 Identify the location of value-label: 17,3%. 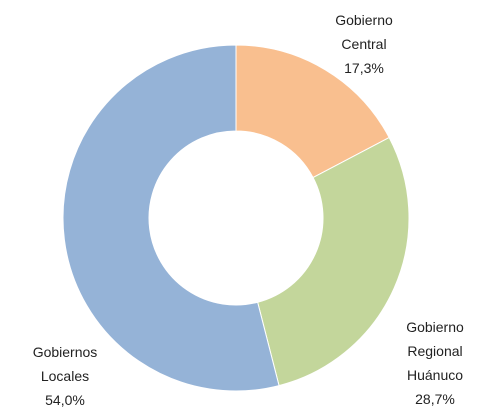
(364, 68).